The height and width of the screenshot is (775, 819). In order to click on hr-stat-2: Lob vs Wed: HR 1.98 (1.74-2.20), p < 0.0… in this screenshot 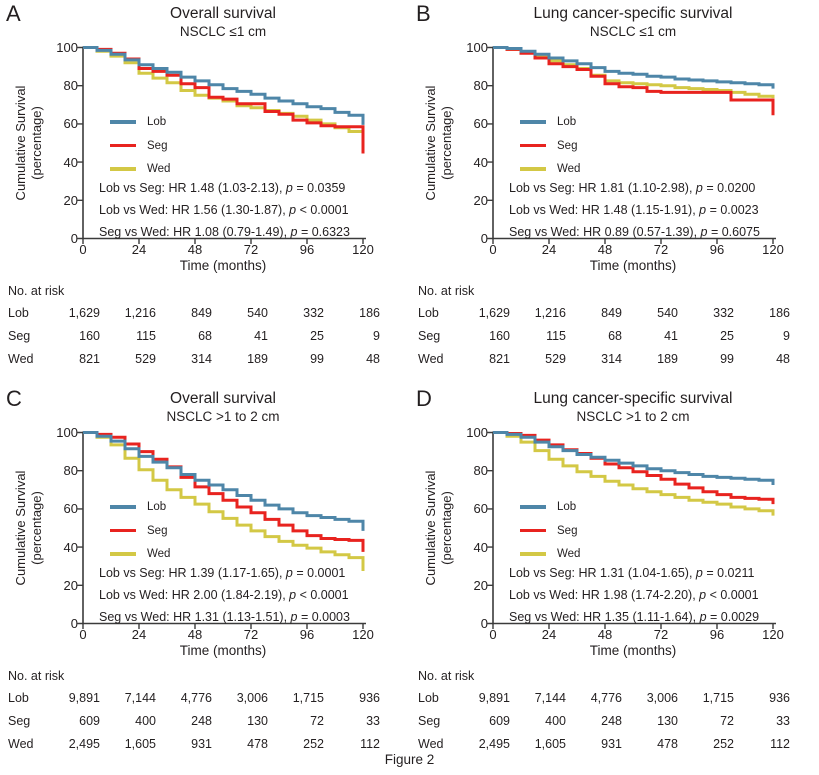, I will do `click(634, 595)`.